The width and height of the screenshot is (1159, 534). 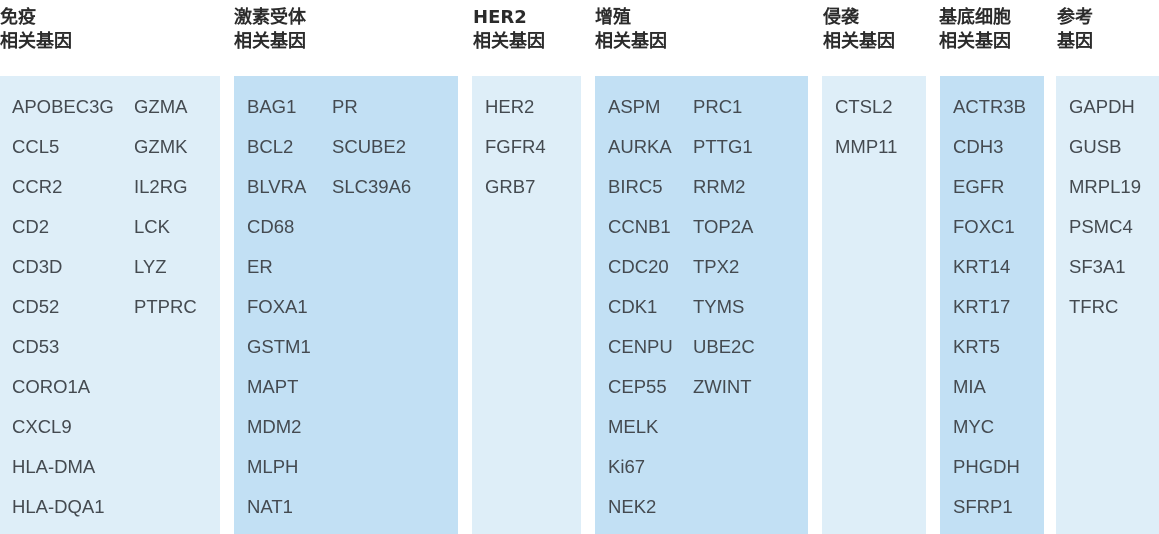 I want to click on gene-cxcl9: CXCL9, so click(x=42, y=426).